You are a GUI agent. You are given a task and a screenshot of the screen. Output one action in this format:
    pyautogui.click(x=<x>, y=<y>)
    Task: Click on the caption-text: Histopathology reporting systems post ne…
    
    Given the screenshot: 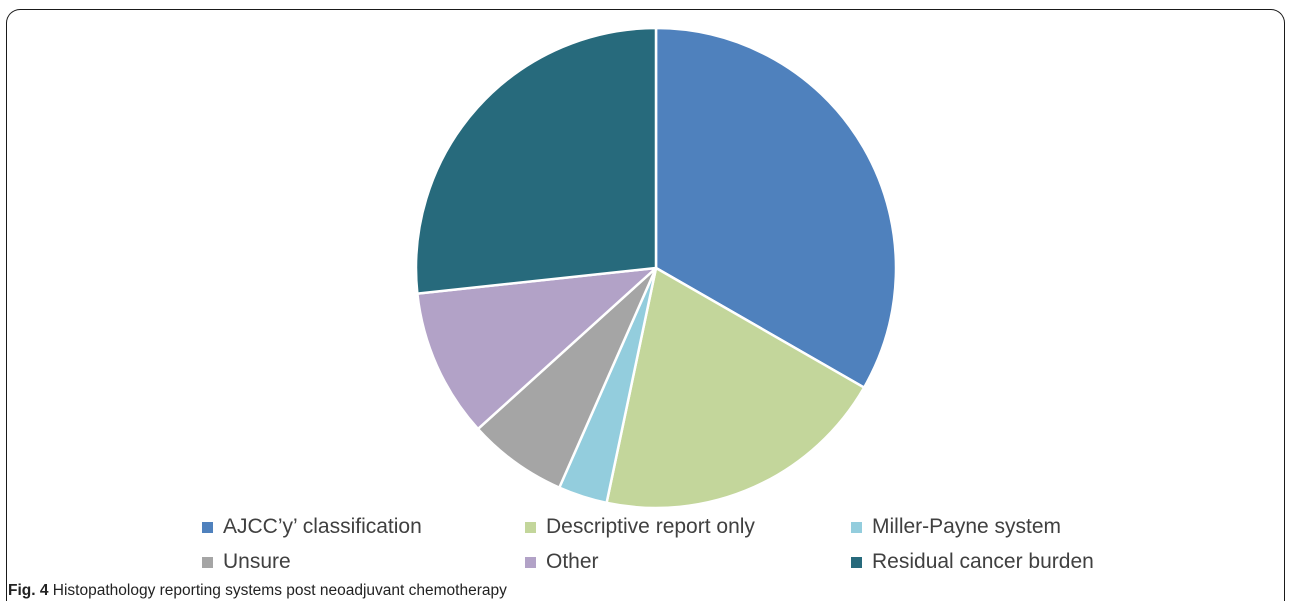 What is the action you would take?
    pyautogui.click(x=279, y=590)
    